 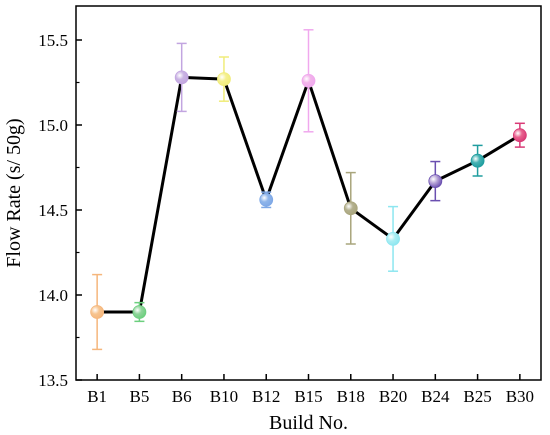 I want to click on x-axis-title: Build No., so click(x=308, y=423).